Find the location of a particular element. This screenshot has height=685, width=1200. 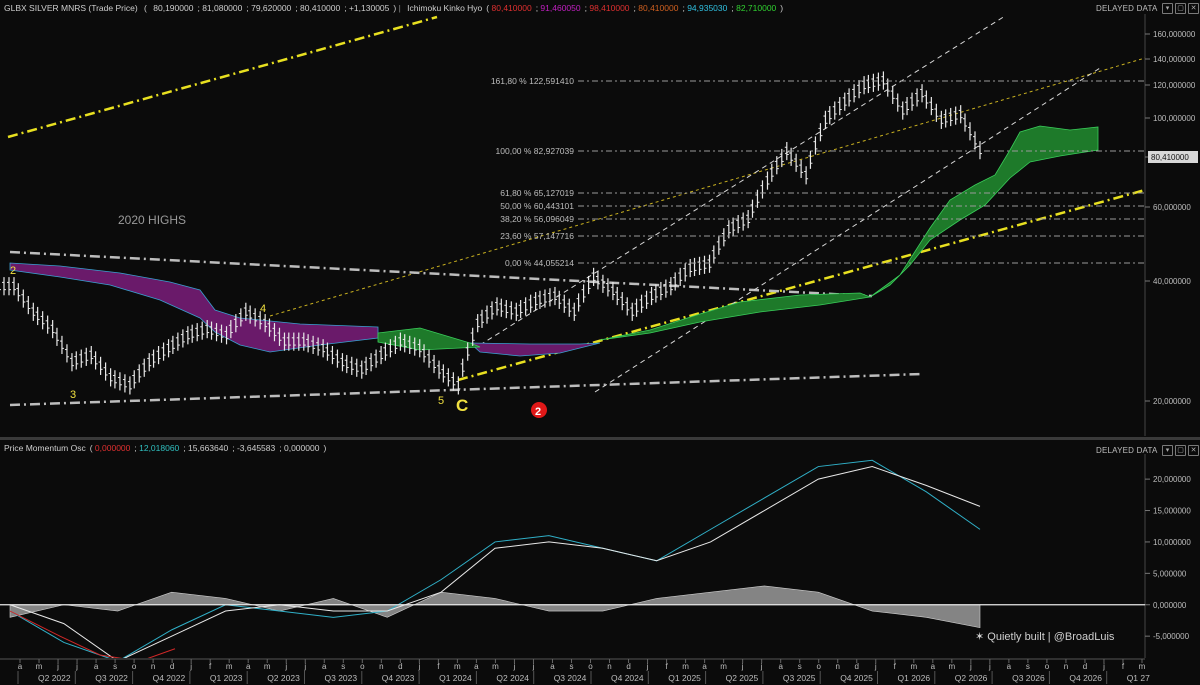

delayed-data-label: DELAYED DATA is located at coordinates (1127, 8).